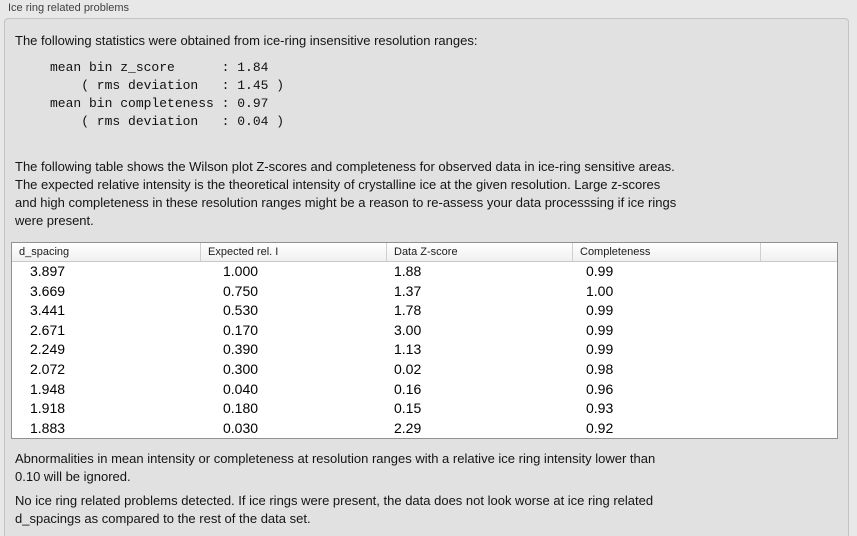  I want to click on table-row: 1.918 0.180 0.15 0.93, so click(424, 409).